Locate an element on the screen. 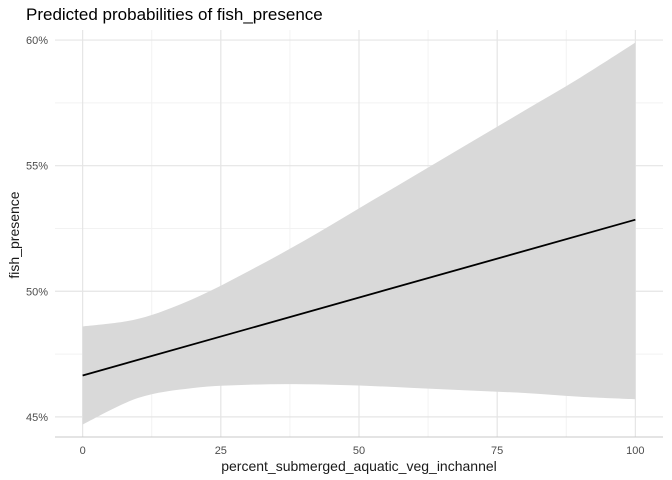 The height and width of the screenshot is (480, 672). x-axis-ticks: 0 25 50 75 100 is located at coordinates (362, 451).